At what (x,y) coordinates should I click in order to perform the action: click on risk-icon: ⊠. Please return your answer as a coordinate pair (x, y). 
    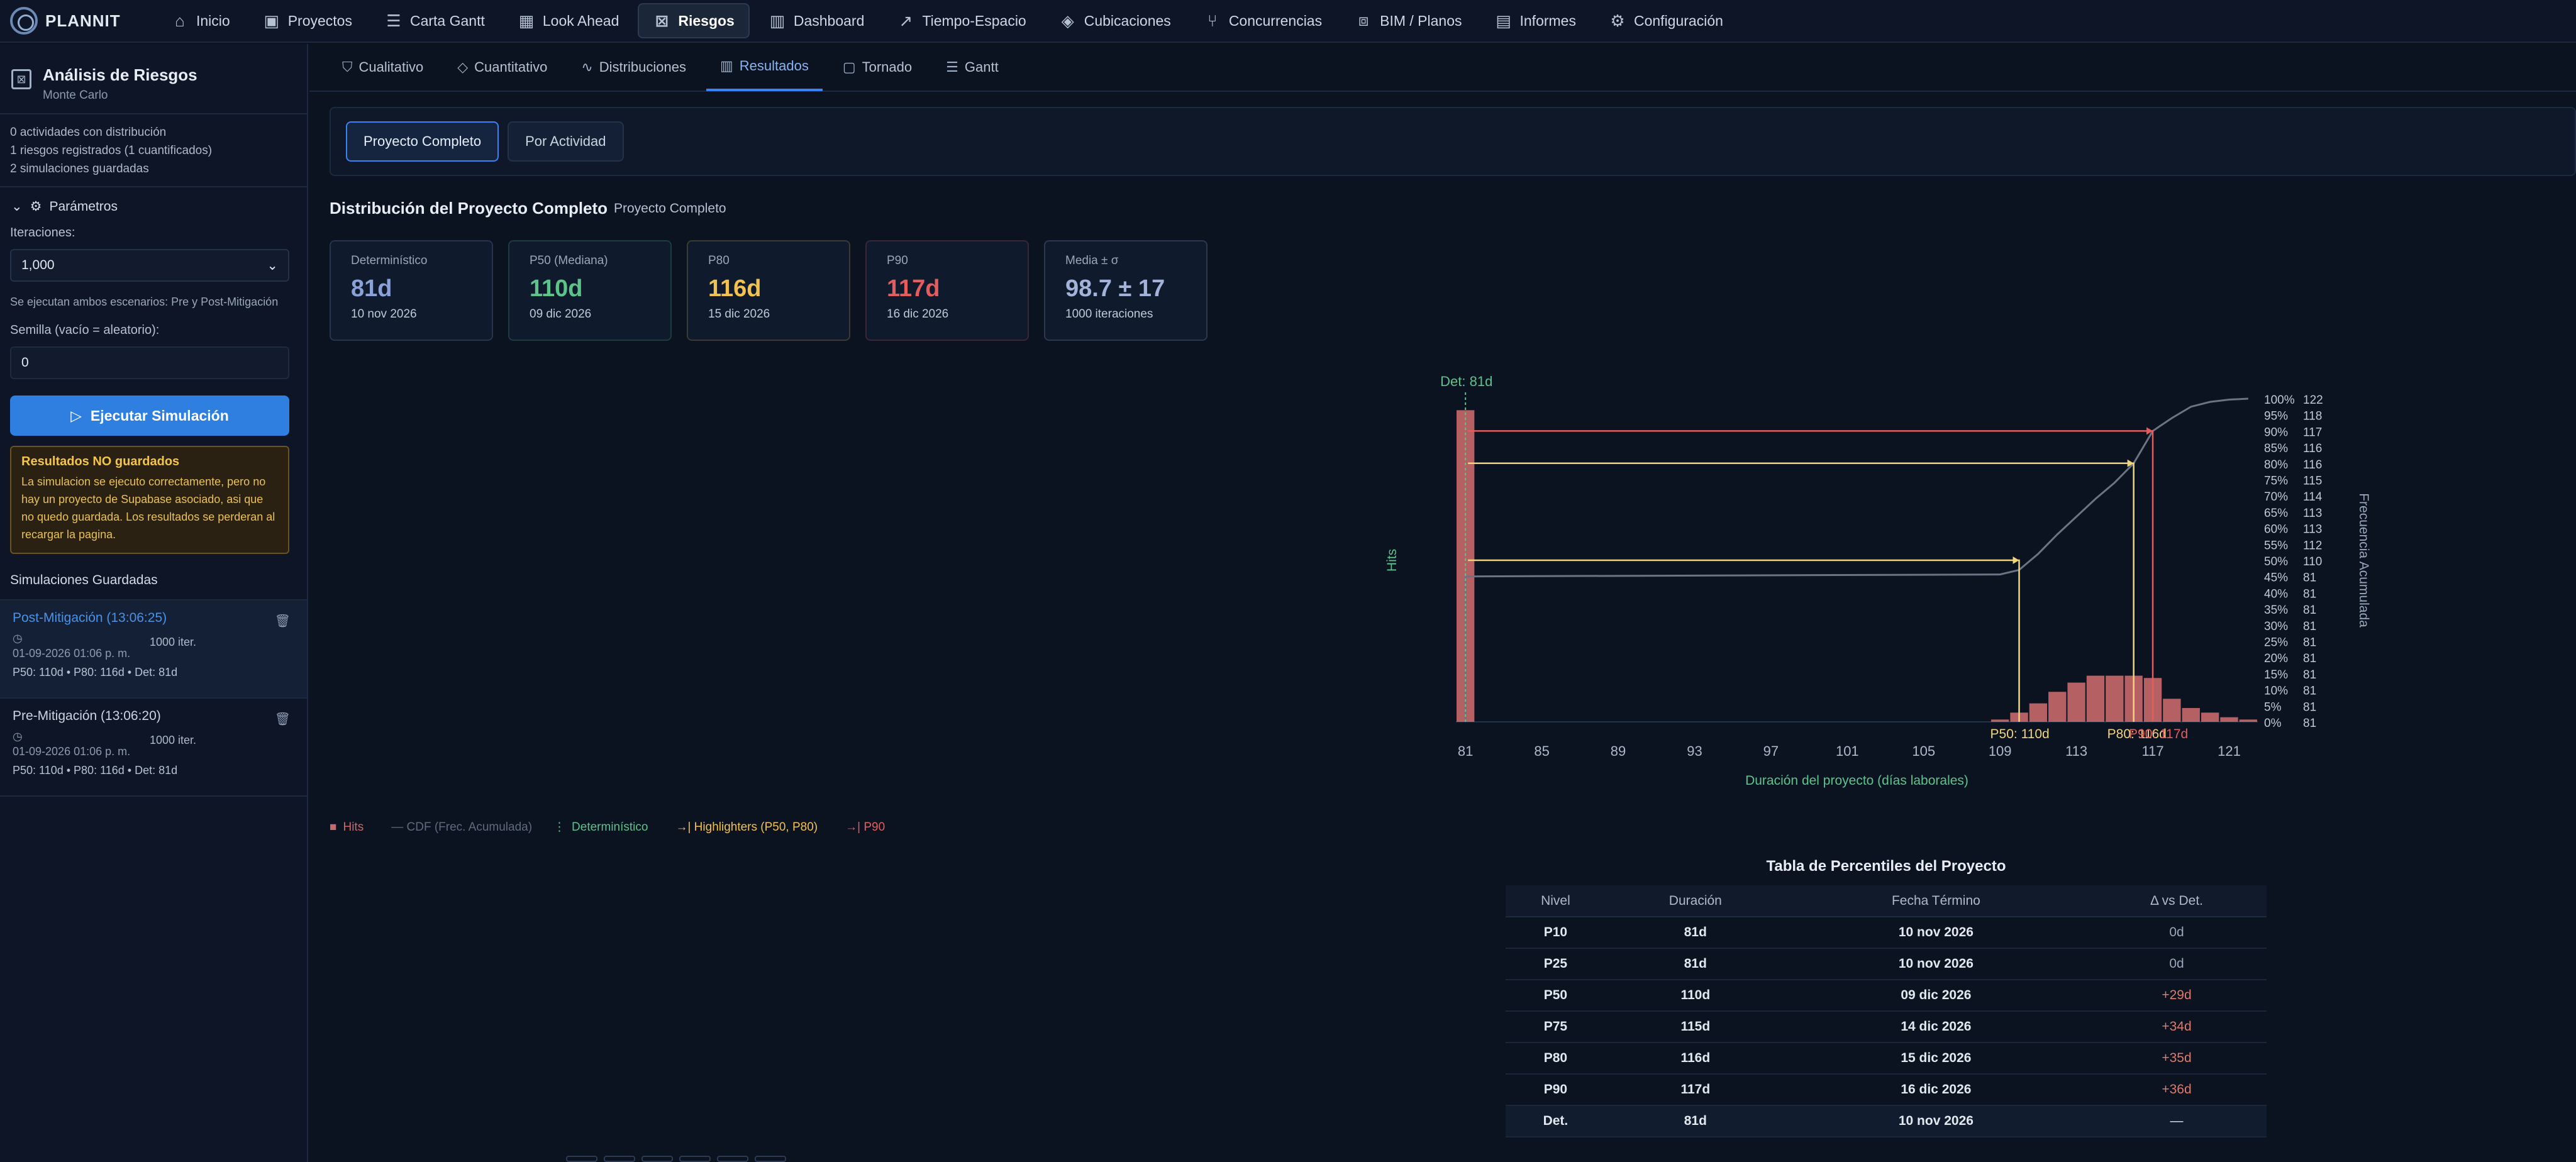
    Looking at the image, I should click on (21, 79).